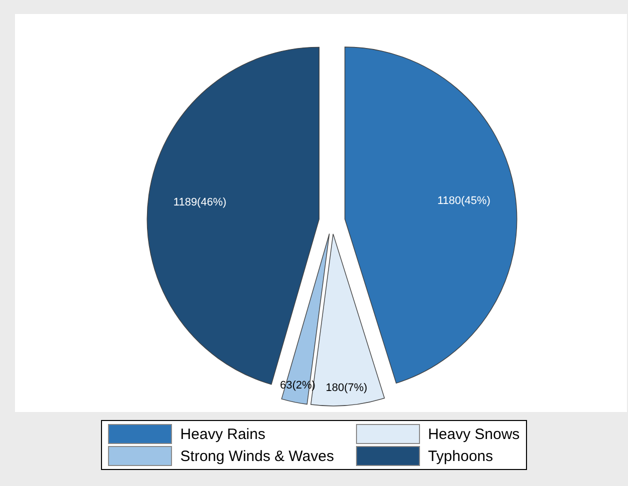  Describe the element at coordinates (463, 200) in the screenshot. I see `data-label: 1180(45%)` at that location.